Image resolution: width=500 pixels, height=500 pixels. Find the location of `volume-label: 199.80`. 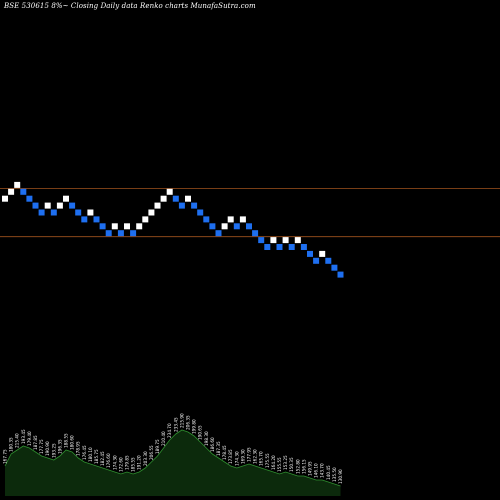

volume-label: 199.80 is located at coordinates (194, 426).